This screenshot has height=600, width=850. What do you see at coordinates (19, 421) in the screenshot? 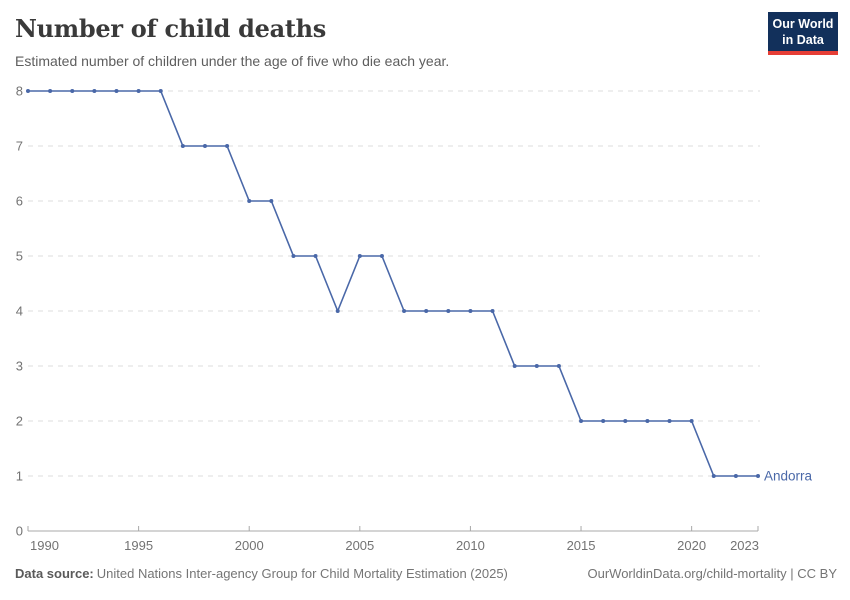
I see `svg-text: 2` at bounding box center [19, 421].